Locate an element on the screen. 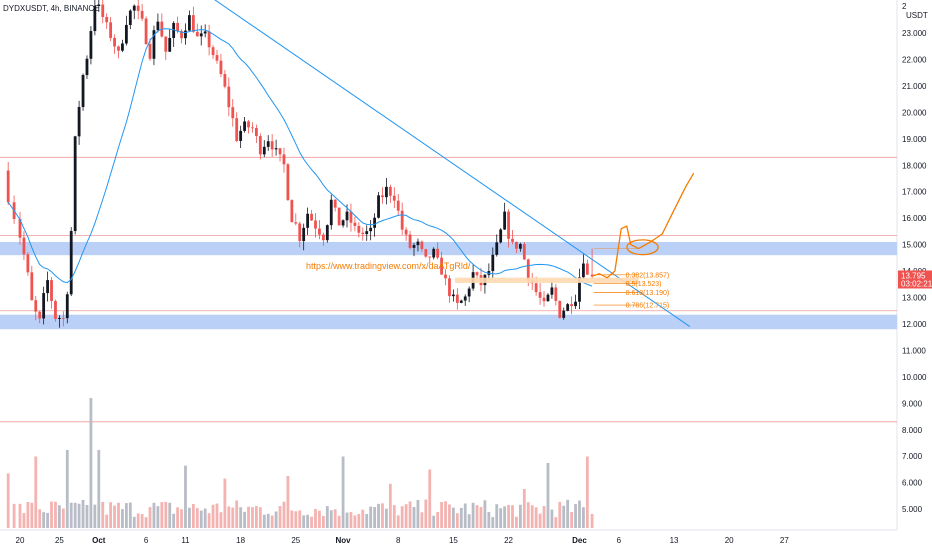 Image resolution: width=932 pixels, height=550 pixels. sr-zone is located at coordinates (448, 322).